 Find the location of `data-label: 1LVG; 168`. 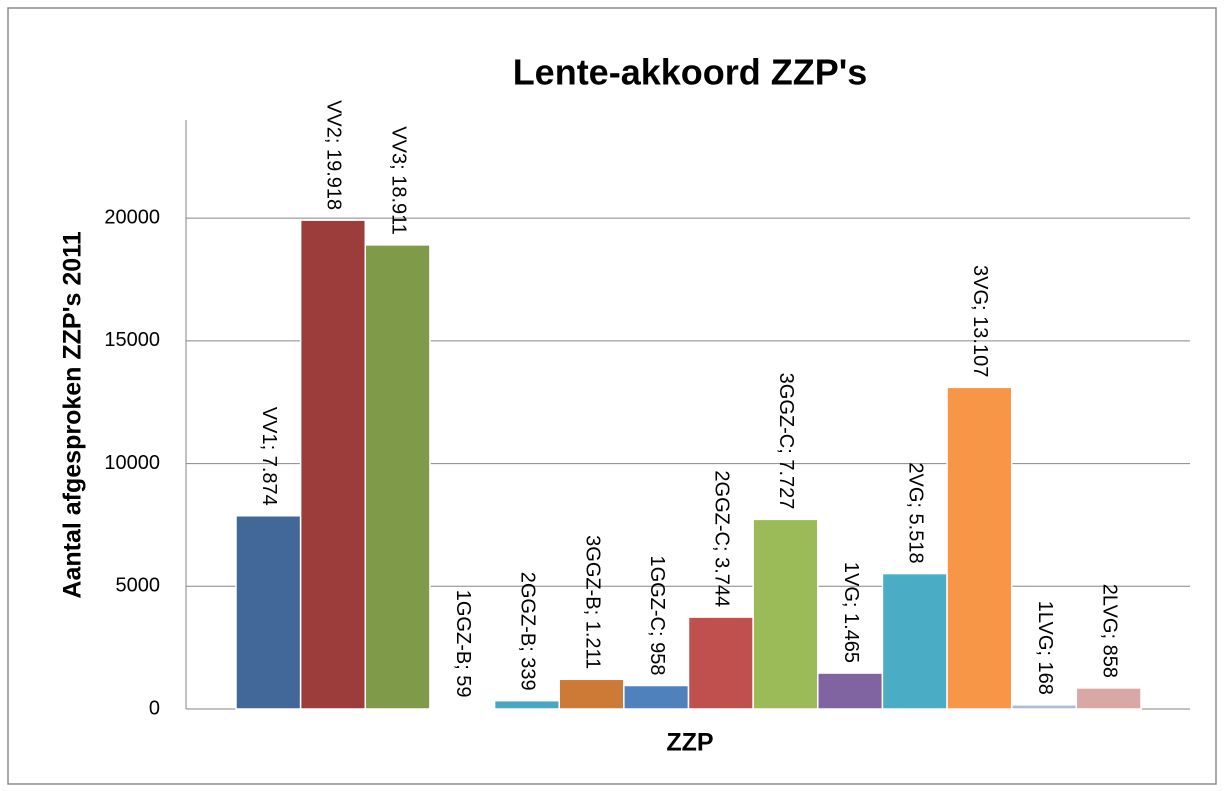

data-label: 1LVG; 168 is located at coordinates (1045, 648).